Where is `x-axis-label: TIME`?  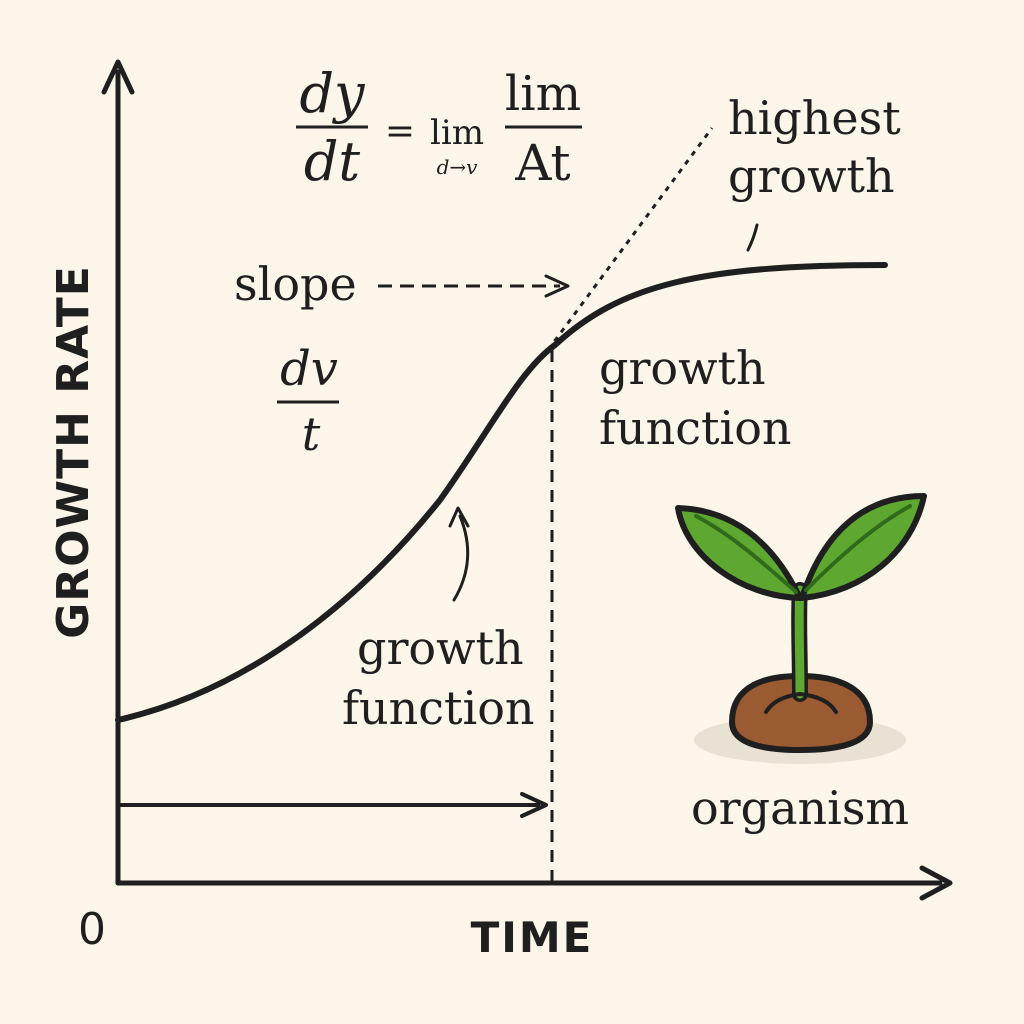 x-axis-label: TIME is located at coordinates (532, 937).